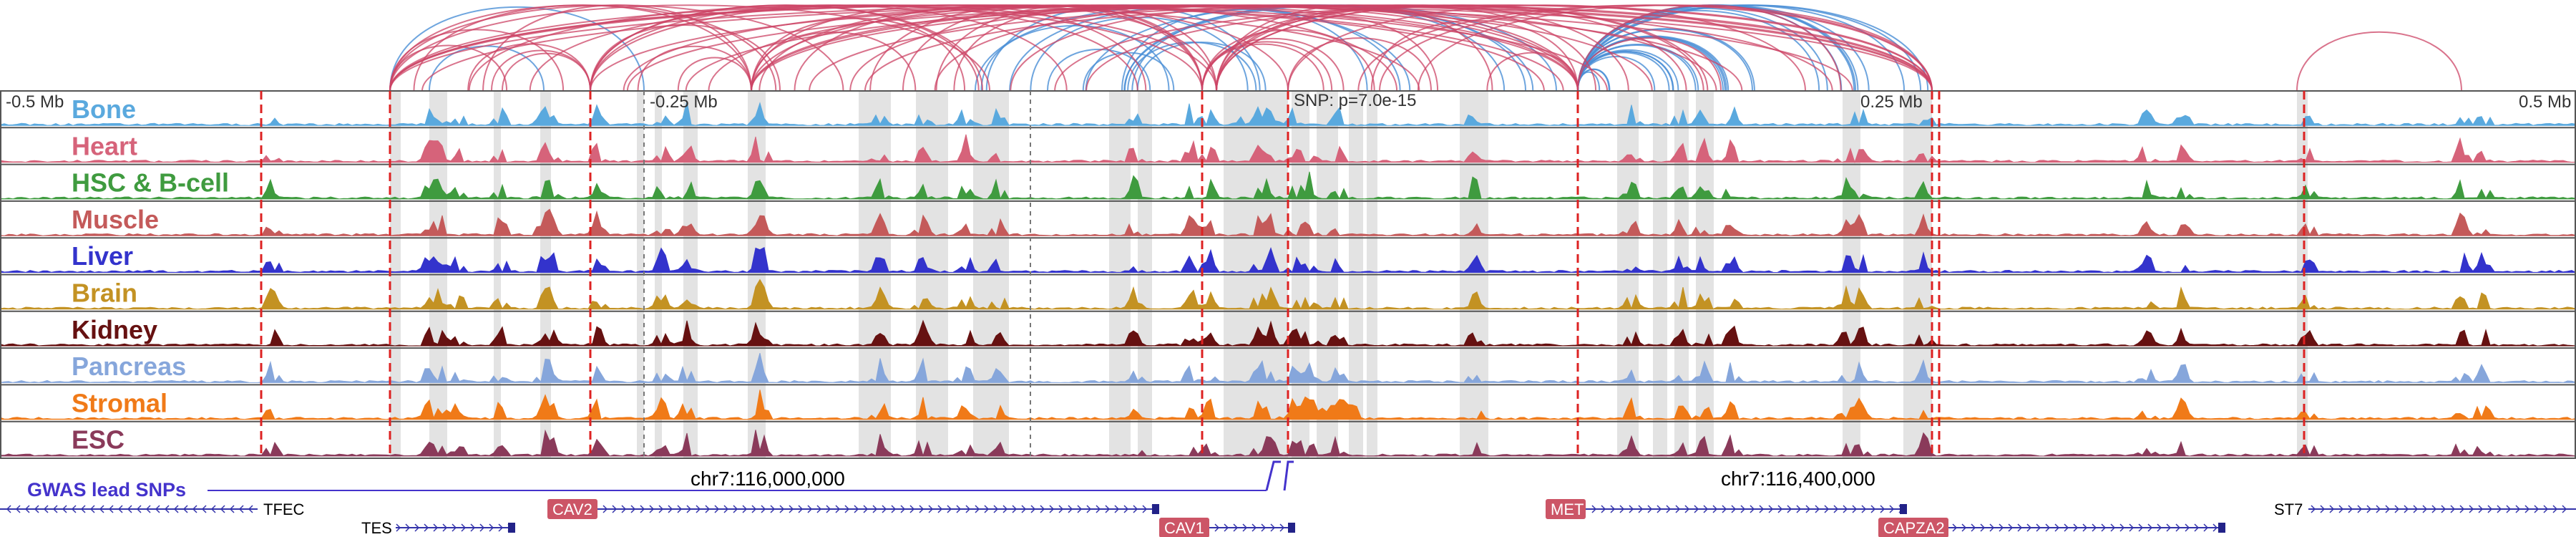 The width and height of the screenshot is (2576, 537). What do you see at coordinates (1288, 475) in the screenshot?
I see `gwas-marker` at bounding box center [1288, 475].